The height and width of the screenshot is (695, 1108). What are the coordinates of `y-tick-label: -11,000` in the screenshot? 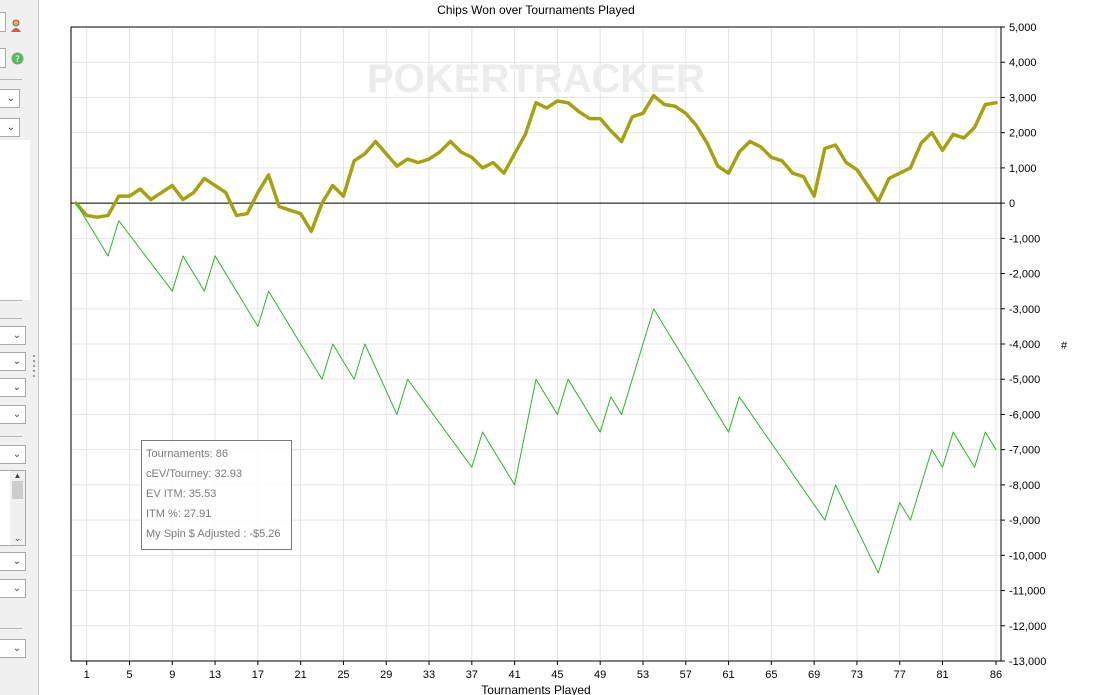 It's located at (1027, 592).